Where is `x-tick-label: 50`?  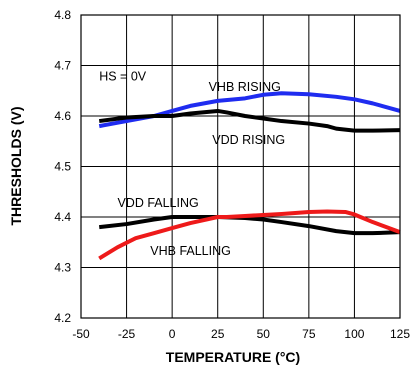
x-tick-label: 50 is located at coordinates (264, 334).